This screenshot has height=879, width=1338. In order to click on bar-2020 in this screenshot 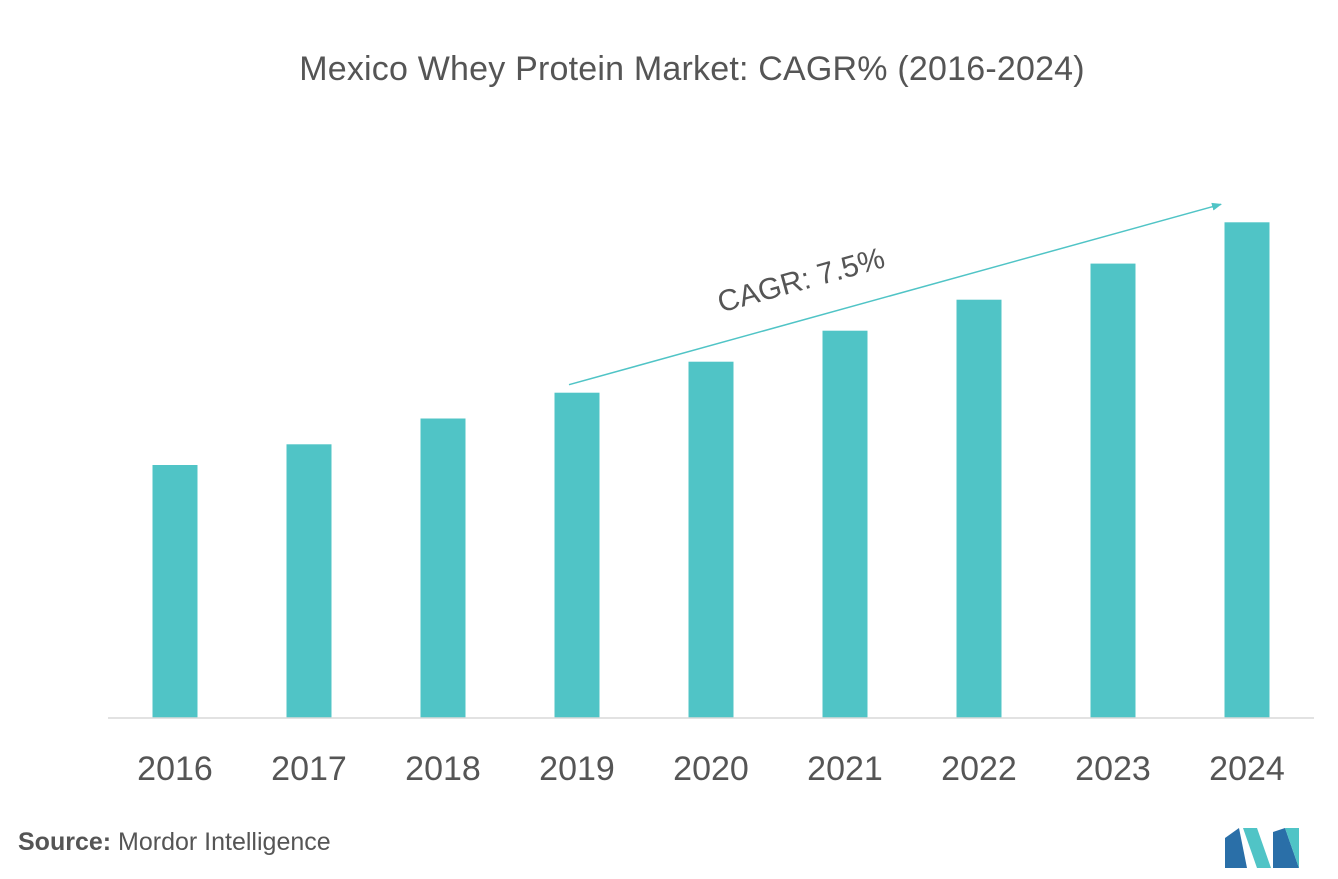, I will do `click(711, 539)`.